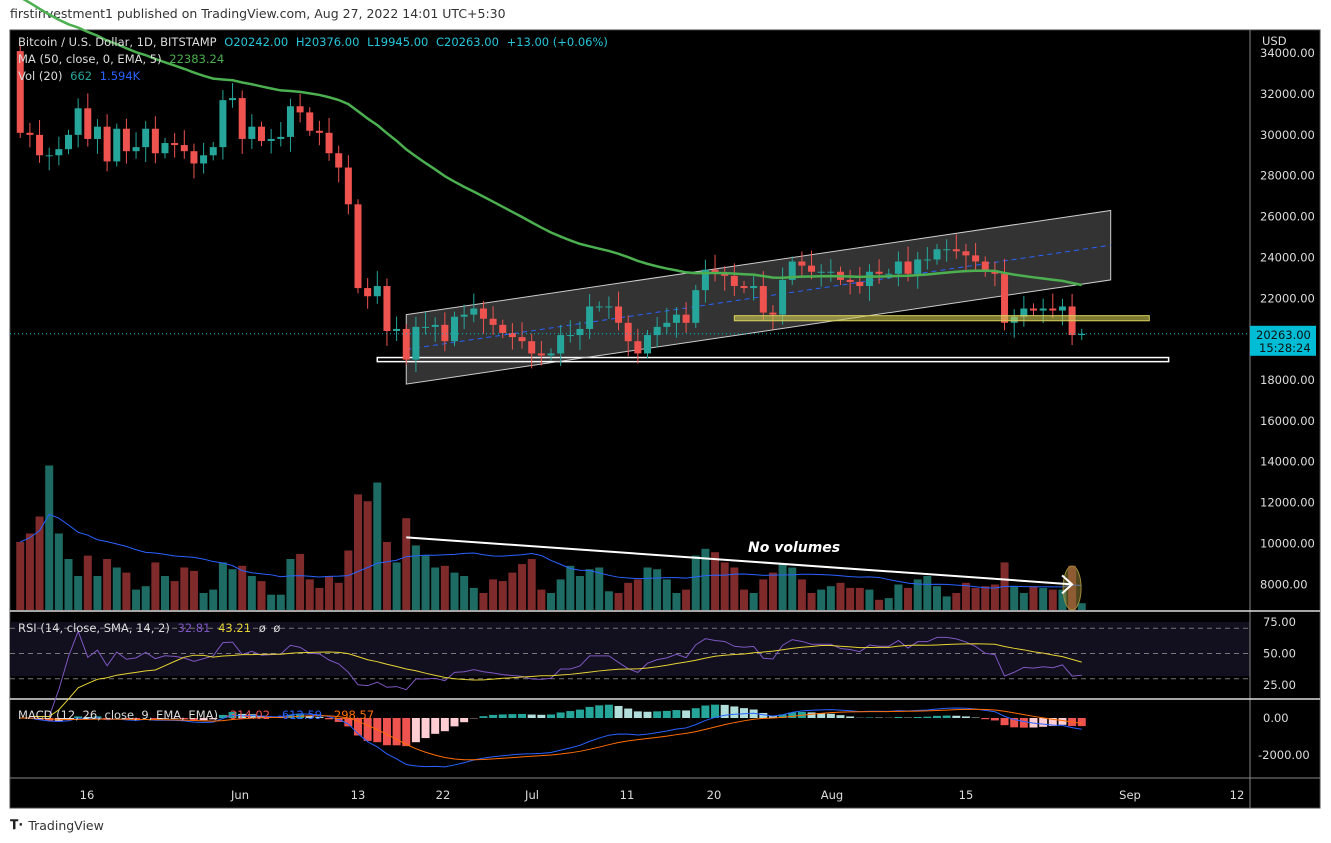 Image resolution: width=1331 pixels, height=843 pixels. Describe the element at coordinates (555, 680) in the screenshot. I see `rsi-ma-line` at that location.